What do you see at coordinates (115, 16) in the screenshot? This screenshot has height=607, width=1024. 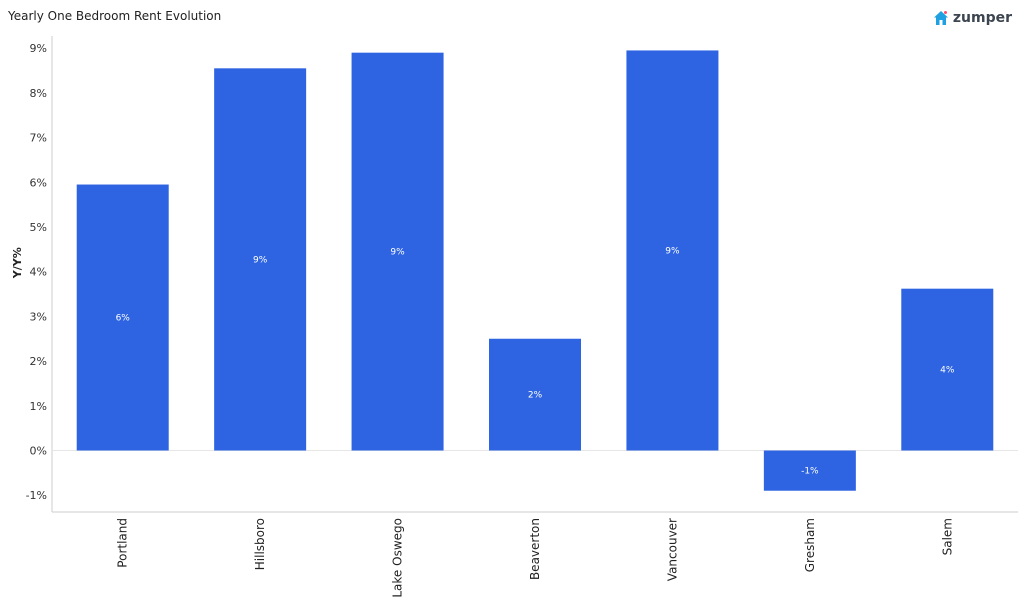 I see `chart-title: Yearly One Bedroom Rent Evolution` at bounding box center [115, 16].